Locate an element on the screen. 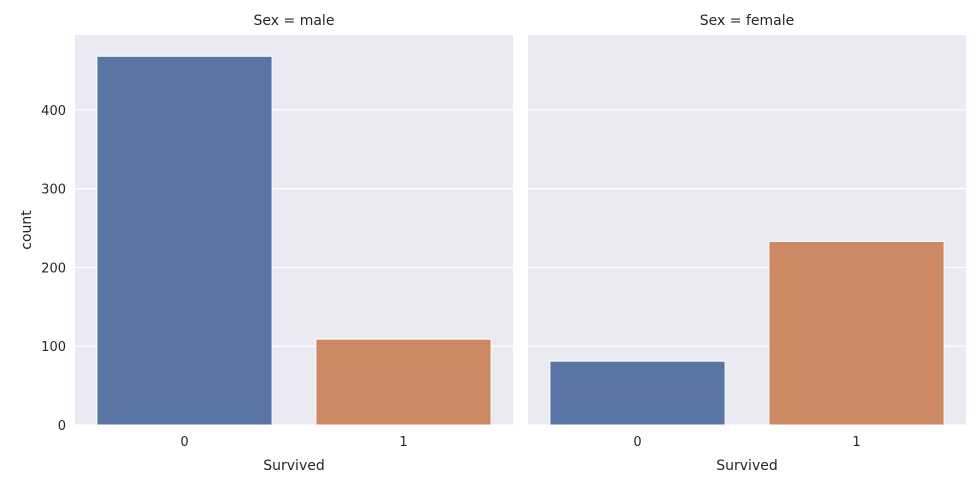  panel-title: Sex = female is located at coordinates (747, 21).